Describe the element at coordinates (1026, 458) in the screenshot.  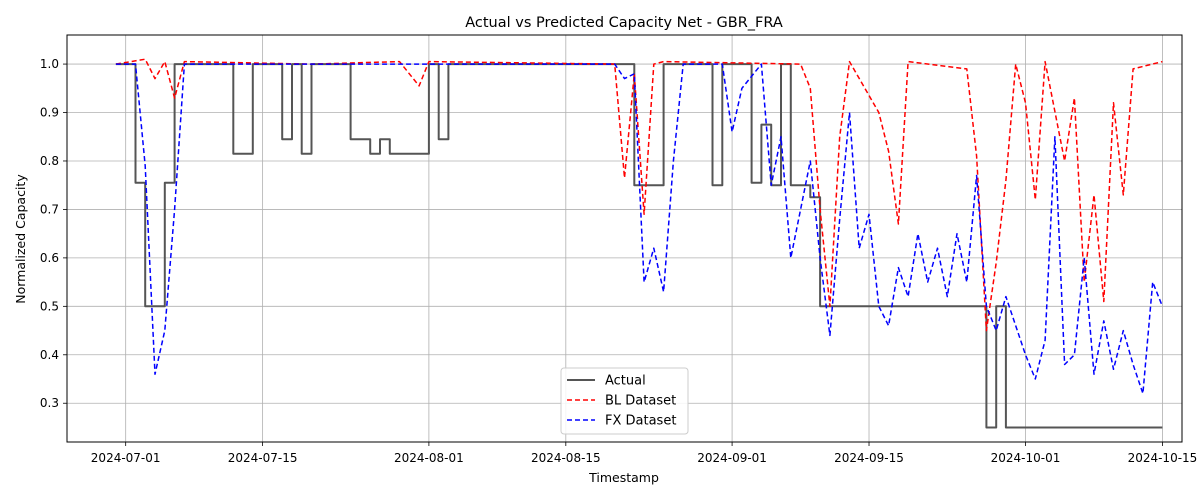
I see `x-tick-label: 2024-10-01` at that location.